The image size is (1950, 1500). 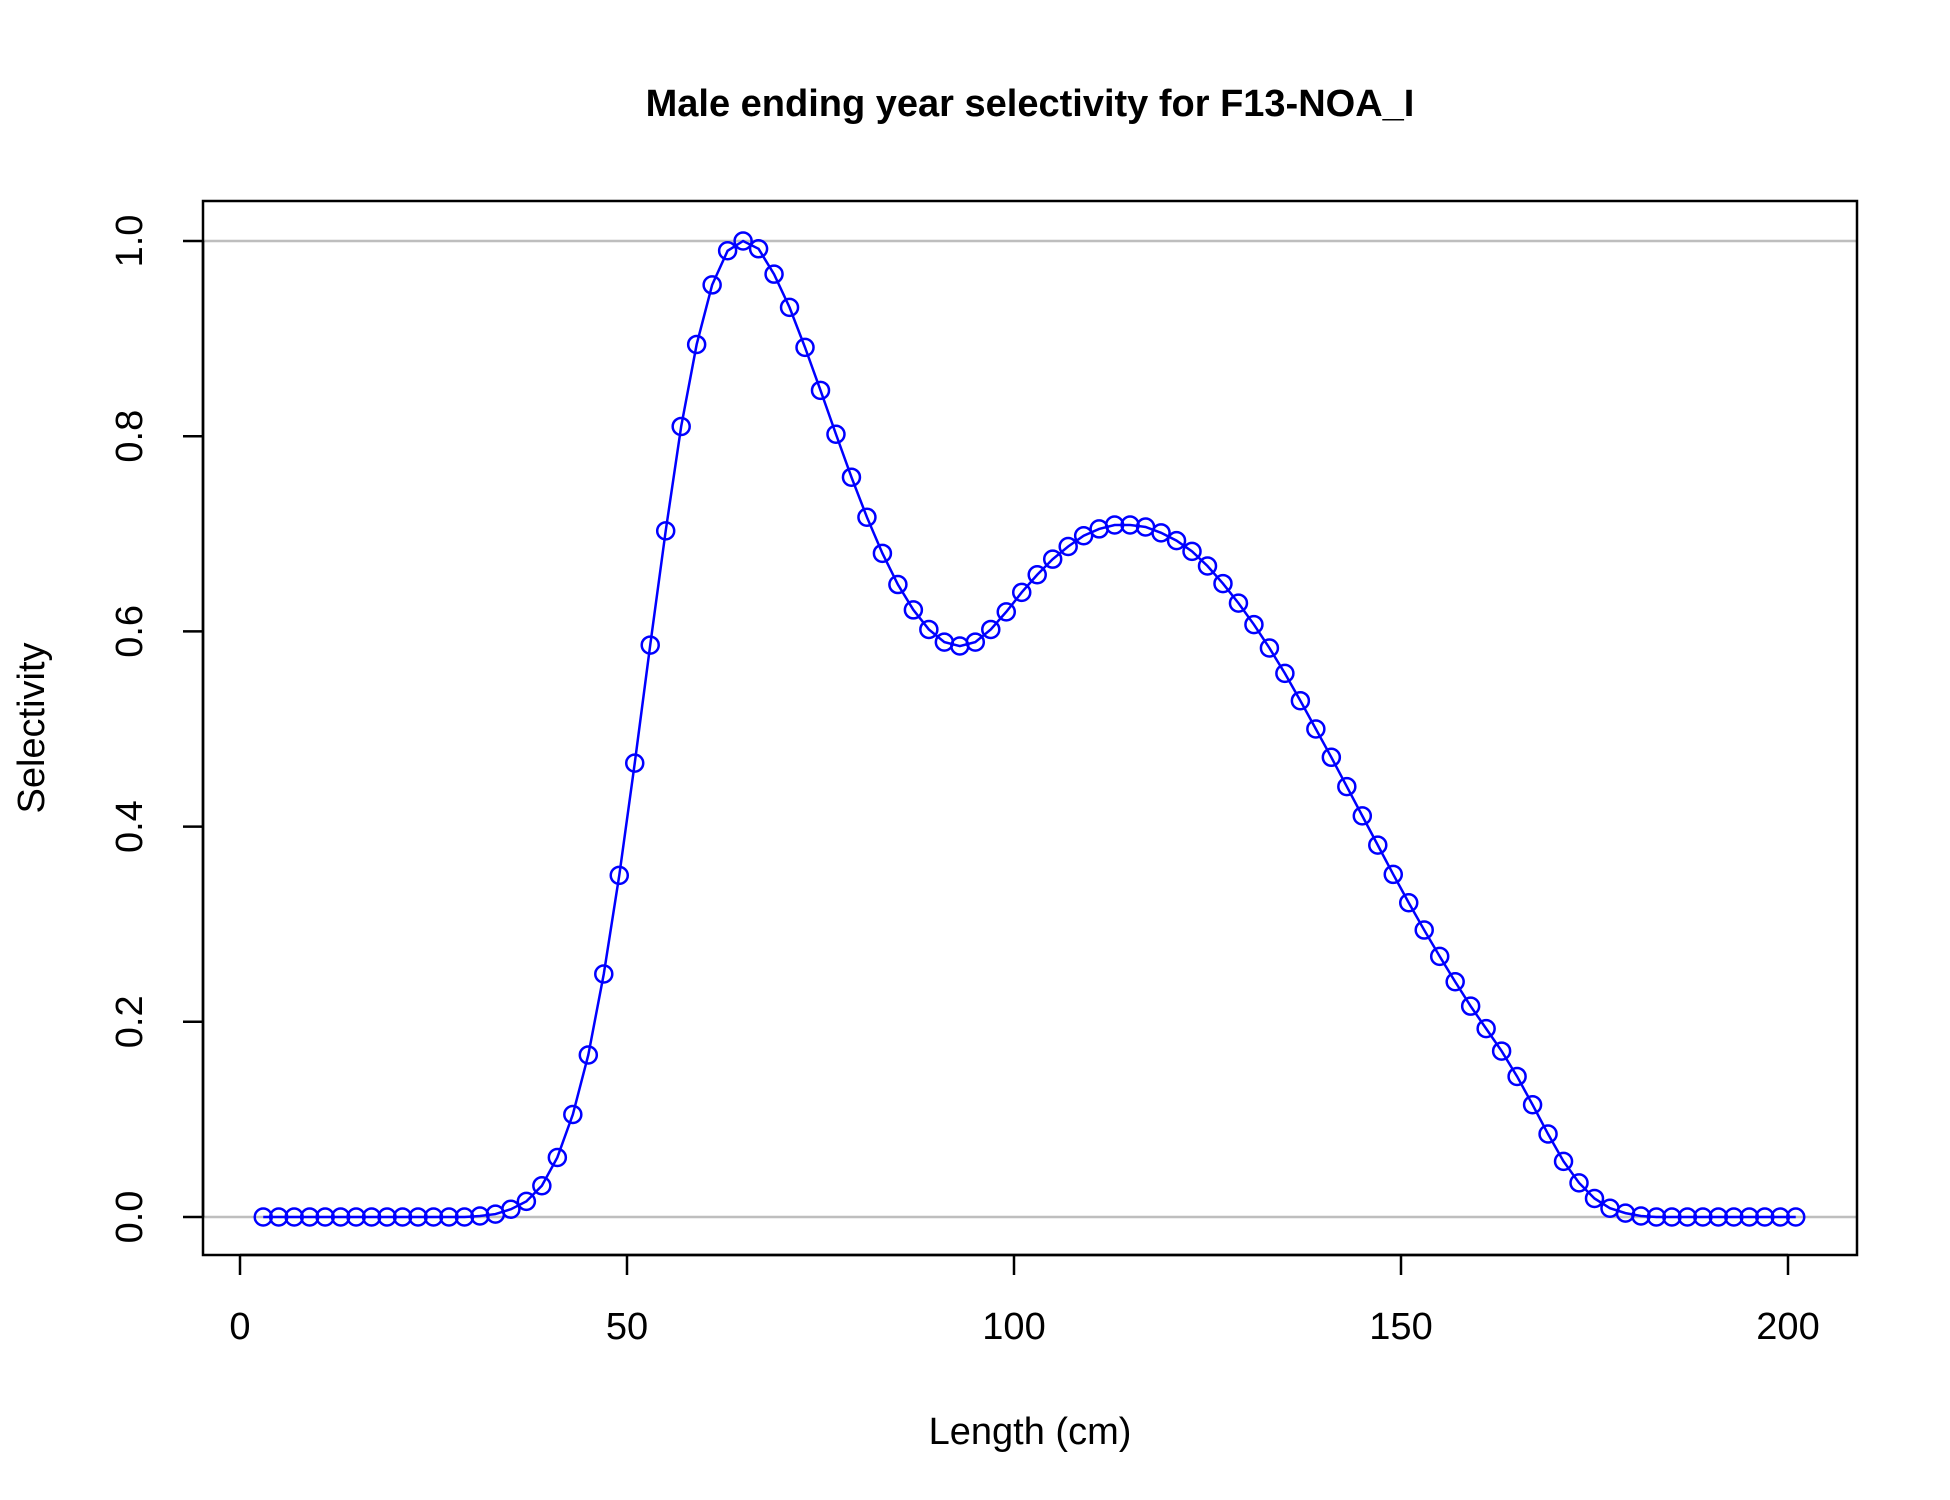 What do you see at coordinates (130, 631) in the screenshot?
I see `y-tick-label: 0.6` at bounding box center [130, 631].